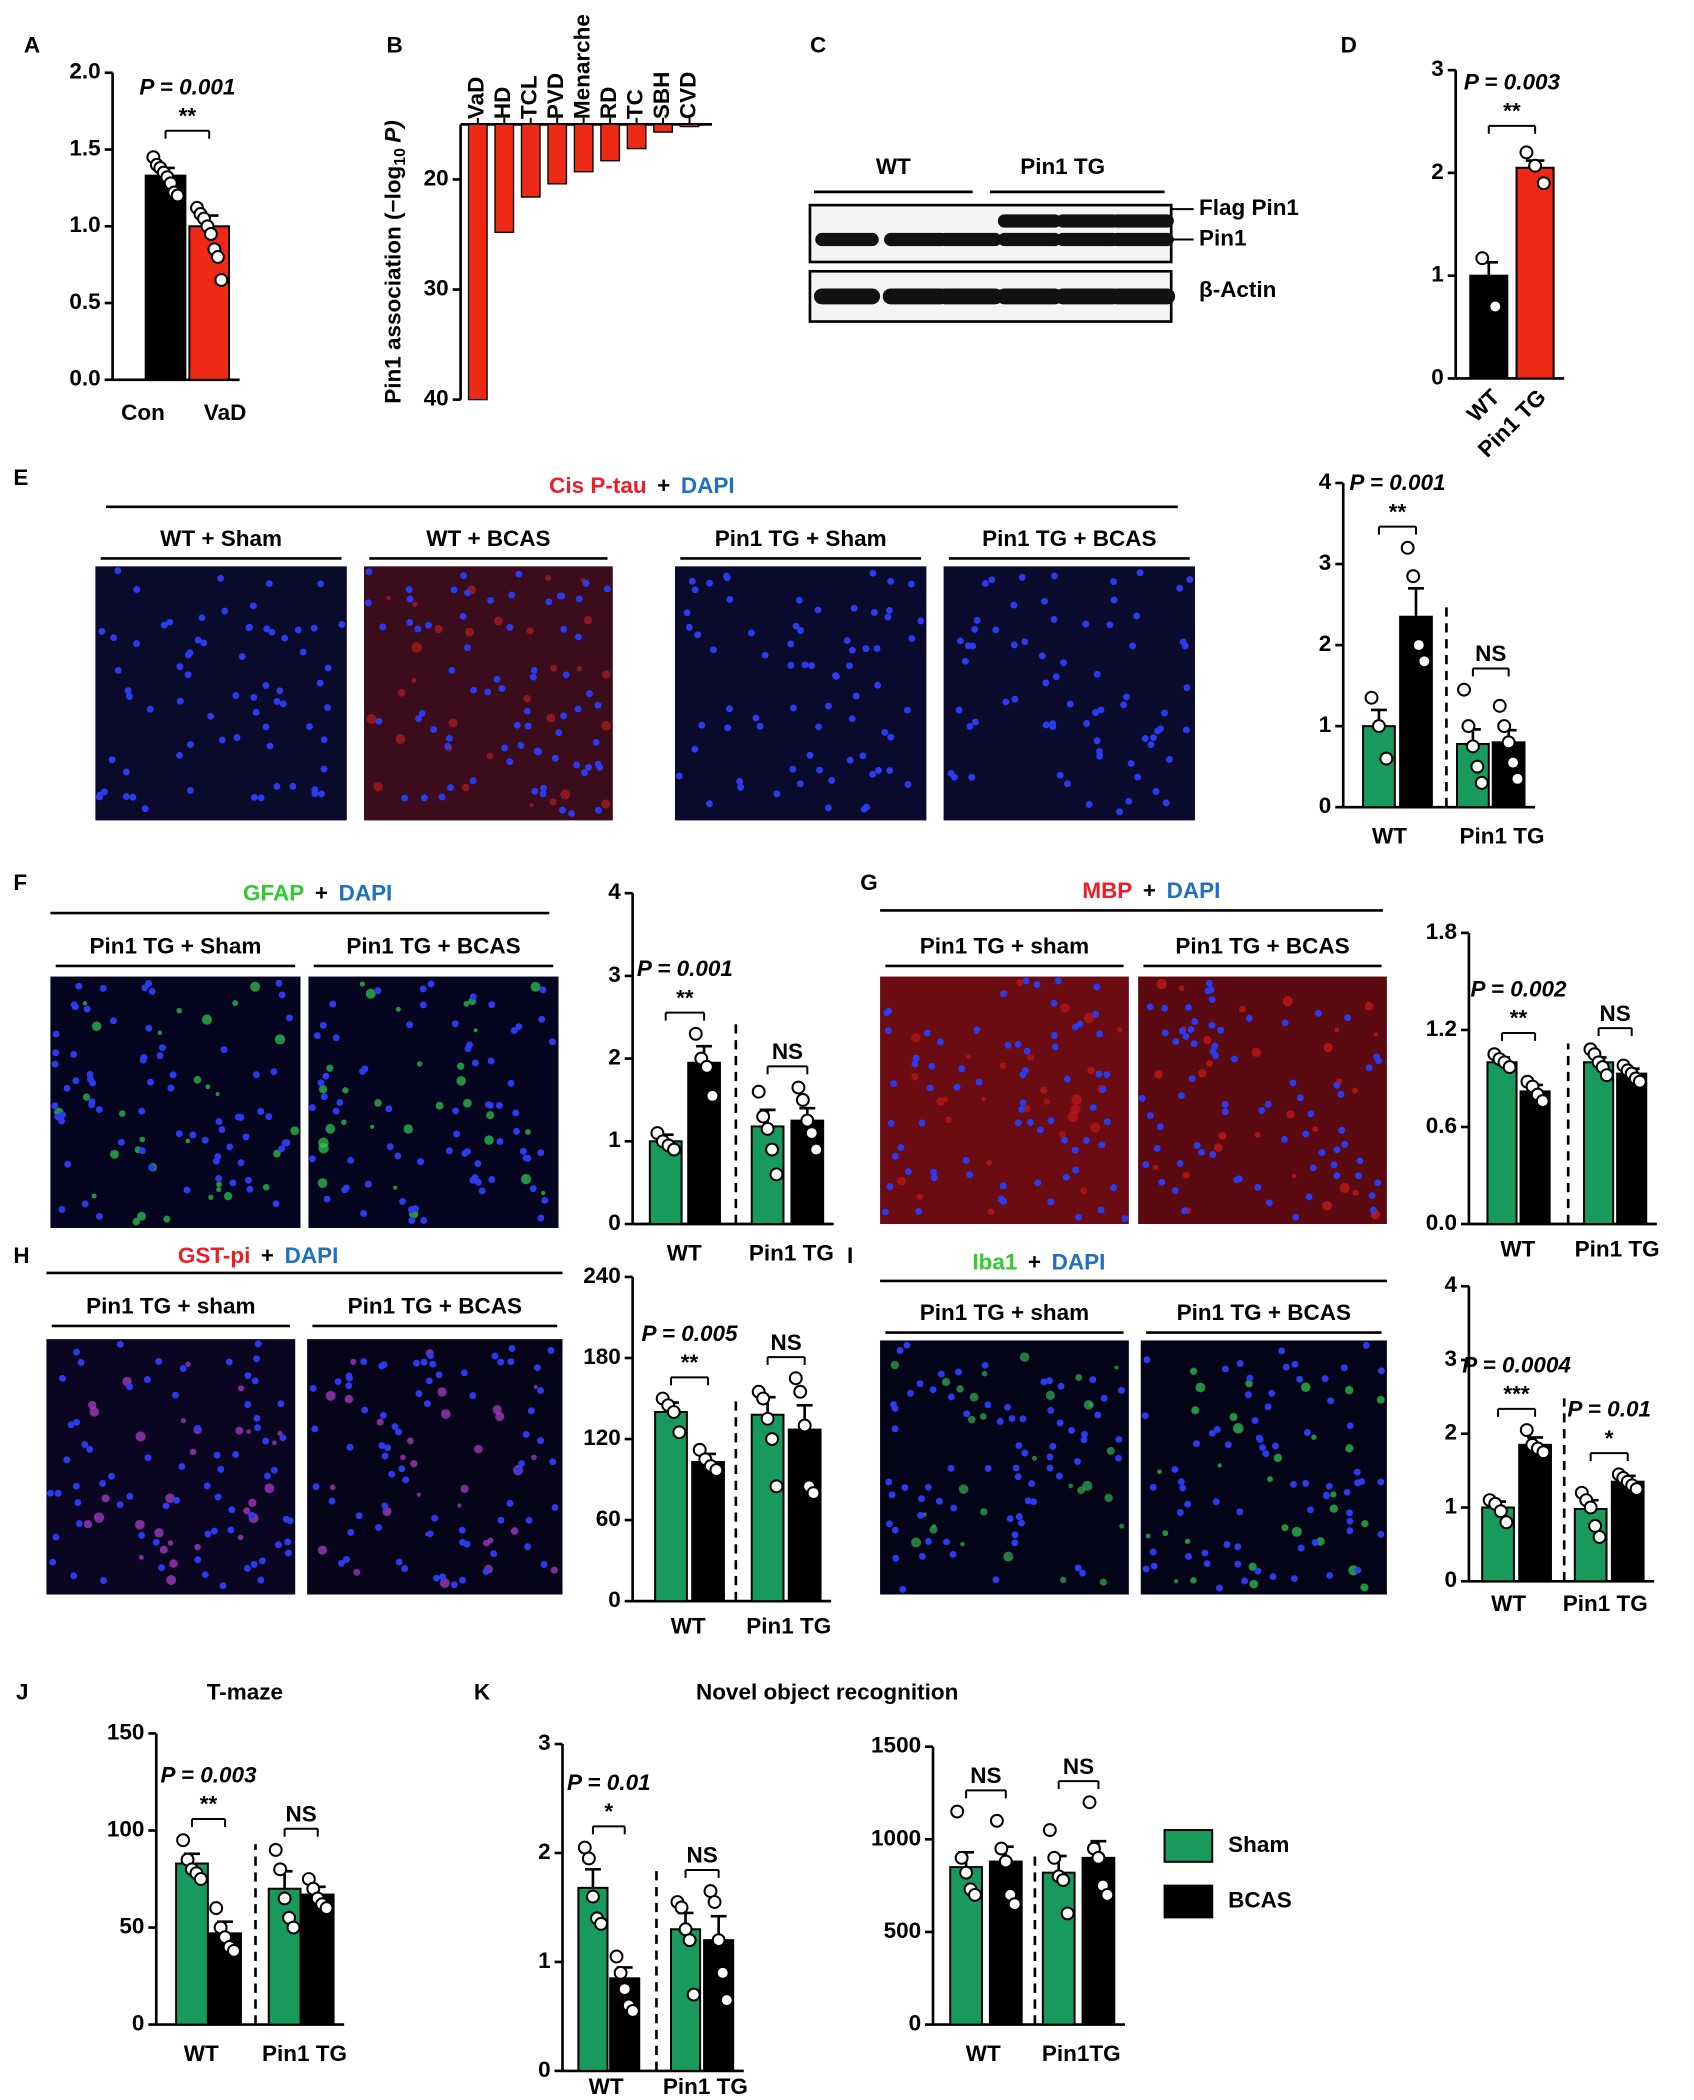 The width and height of the screenshot is (1694, 2100). I want to click on bar, so click(1005, 1943).